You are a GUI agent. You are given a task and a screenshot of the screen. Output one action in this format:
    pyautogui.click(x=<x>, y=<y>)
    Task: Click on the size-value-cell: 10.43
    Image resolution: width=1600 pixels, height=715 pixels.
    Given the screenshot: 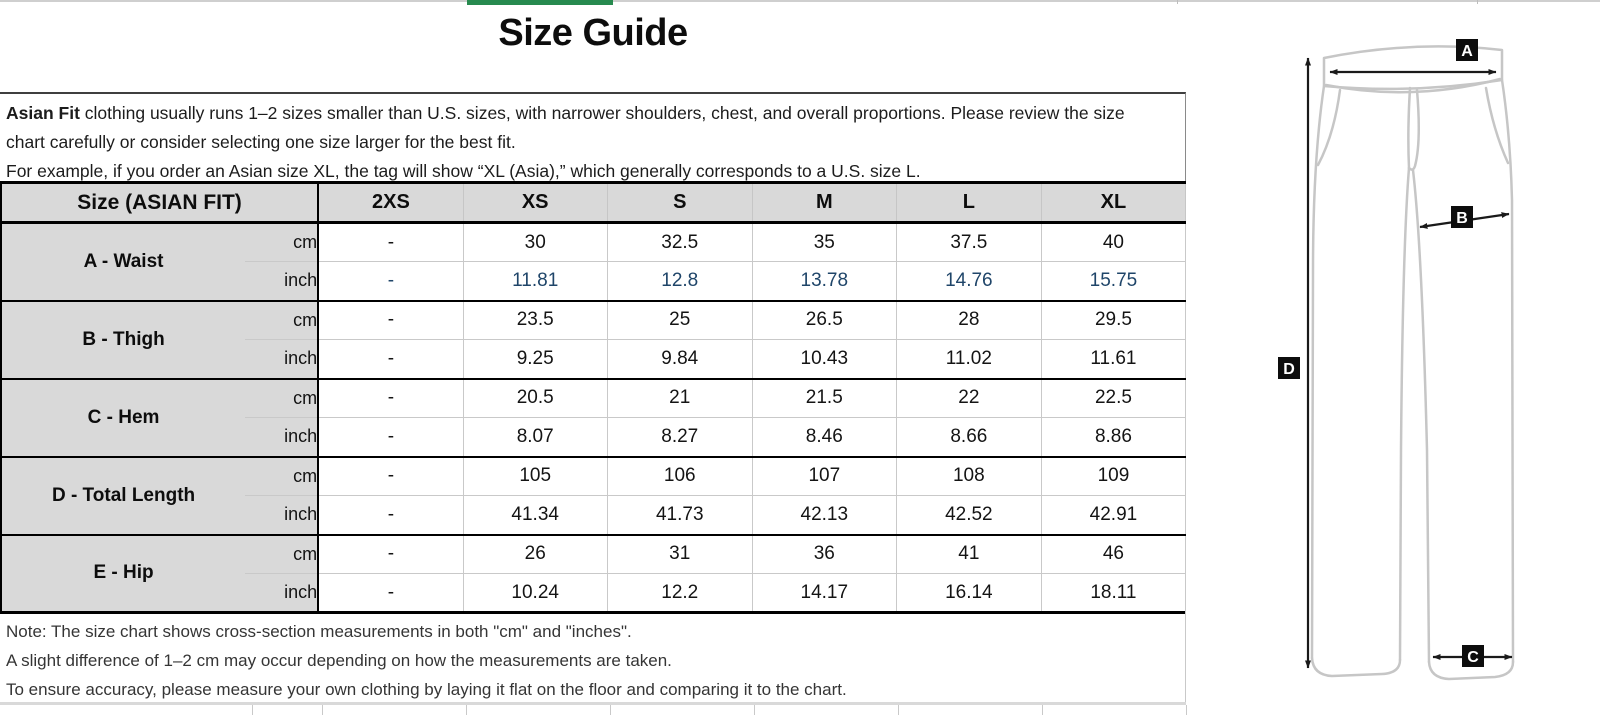 What is the action you would take?
    pyautogui.click(x=824, y=359)
    